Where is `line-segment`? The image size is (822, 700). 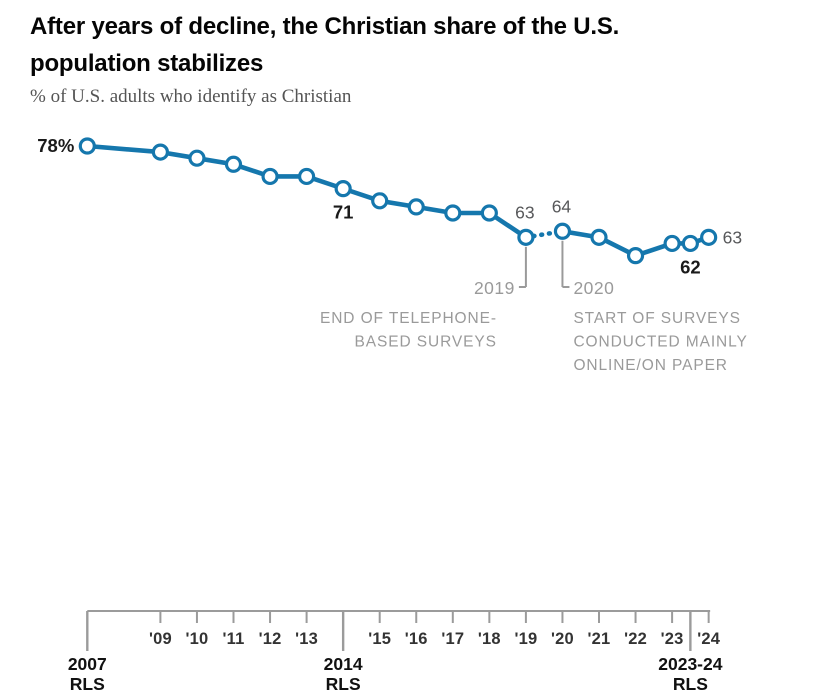 line-segment is located at coordinates (124, 149).